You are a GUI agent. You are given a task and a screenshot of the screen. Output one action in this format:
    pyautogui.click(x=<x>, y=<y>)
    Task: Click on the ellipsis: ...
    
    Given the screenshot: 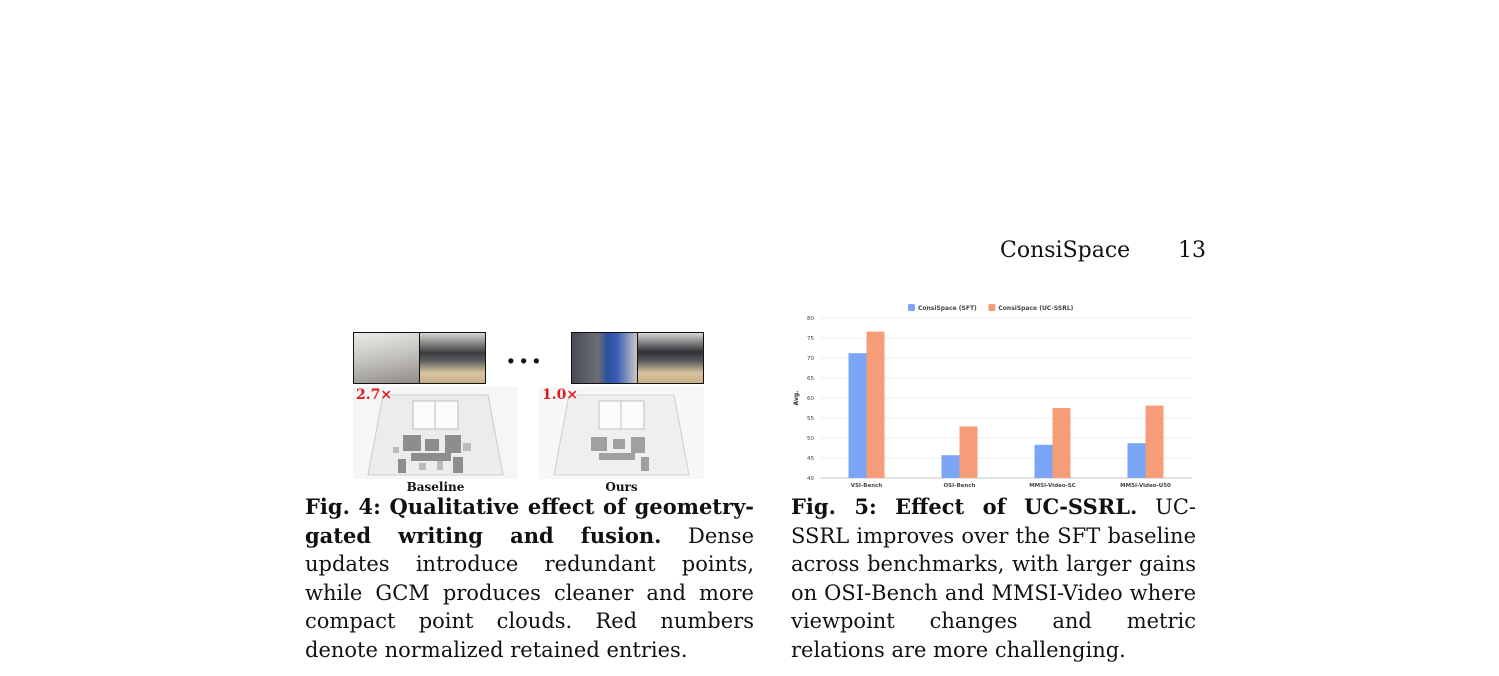 What is the action you would take?
    pyautogui.click(x=525, y=353)
    